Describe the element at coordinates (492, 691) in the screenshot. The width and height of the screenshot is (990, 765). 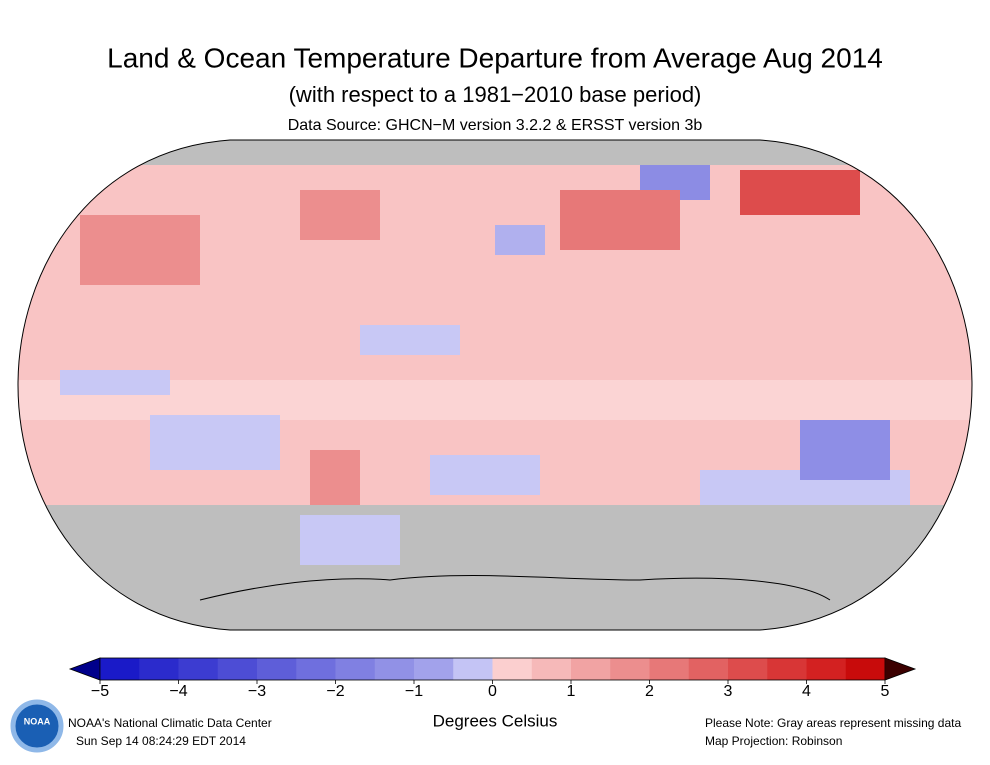
I see `tick-label: 0` at that location.